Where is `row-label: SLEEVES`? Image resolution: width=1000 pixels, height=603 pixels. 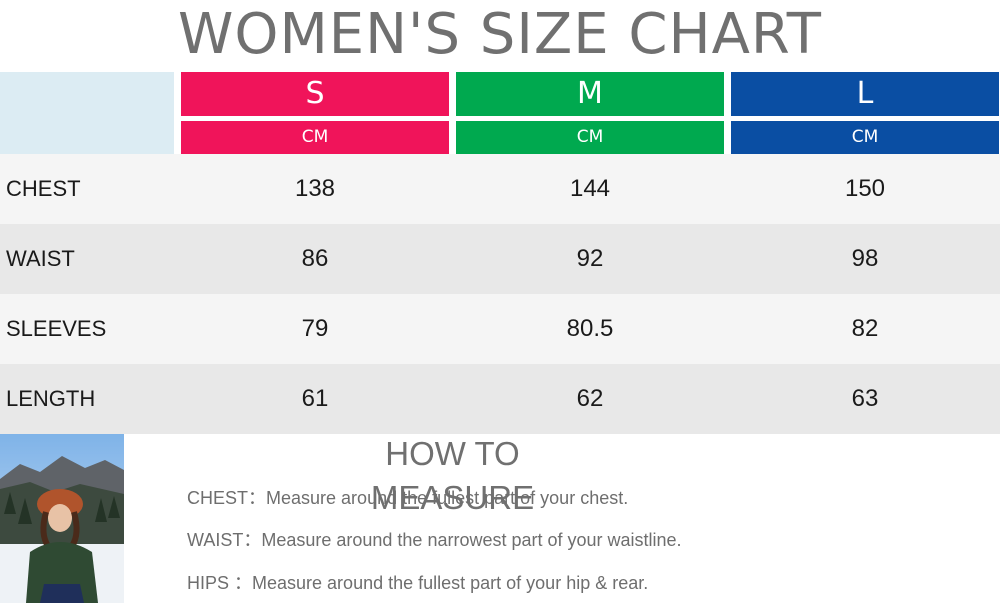
row-label: SLEEVES is located at coordinates (56, 328).